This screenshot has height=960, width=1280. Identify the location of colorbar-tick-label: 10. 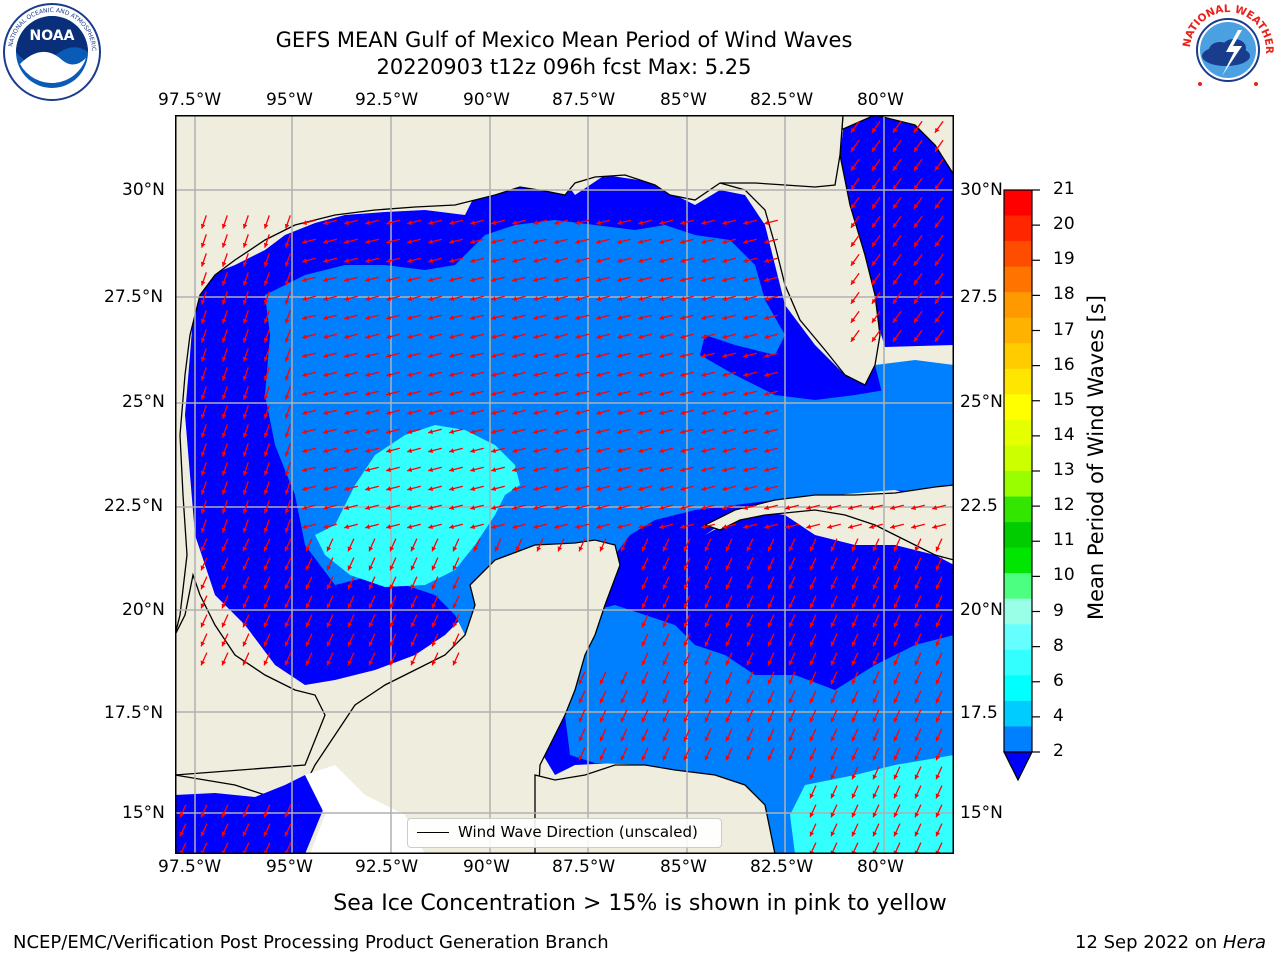
(1064, 575).